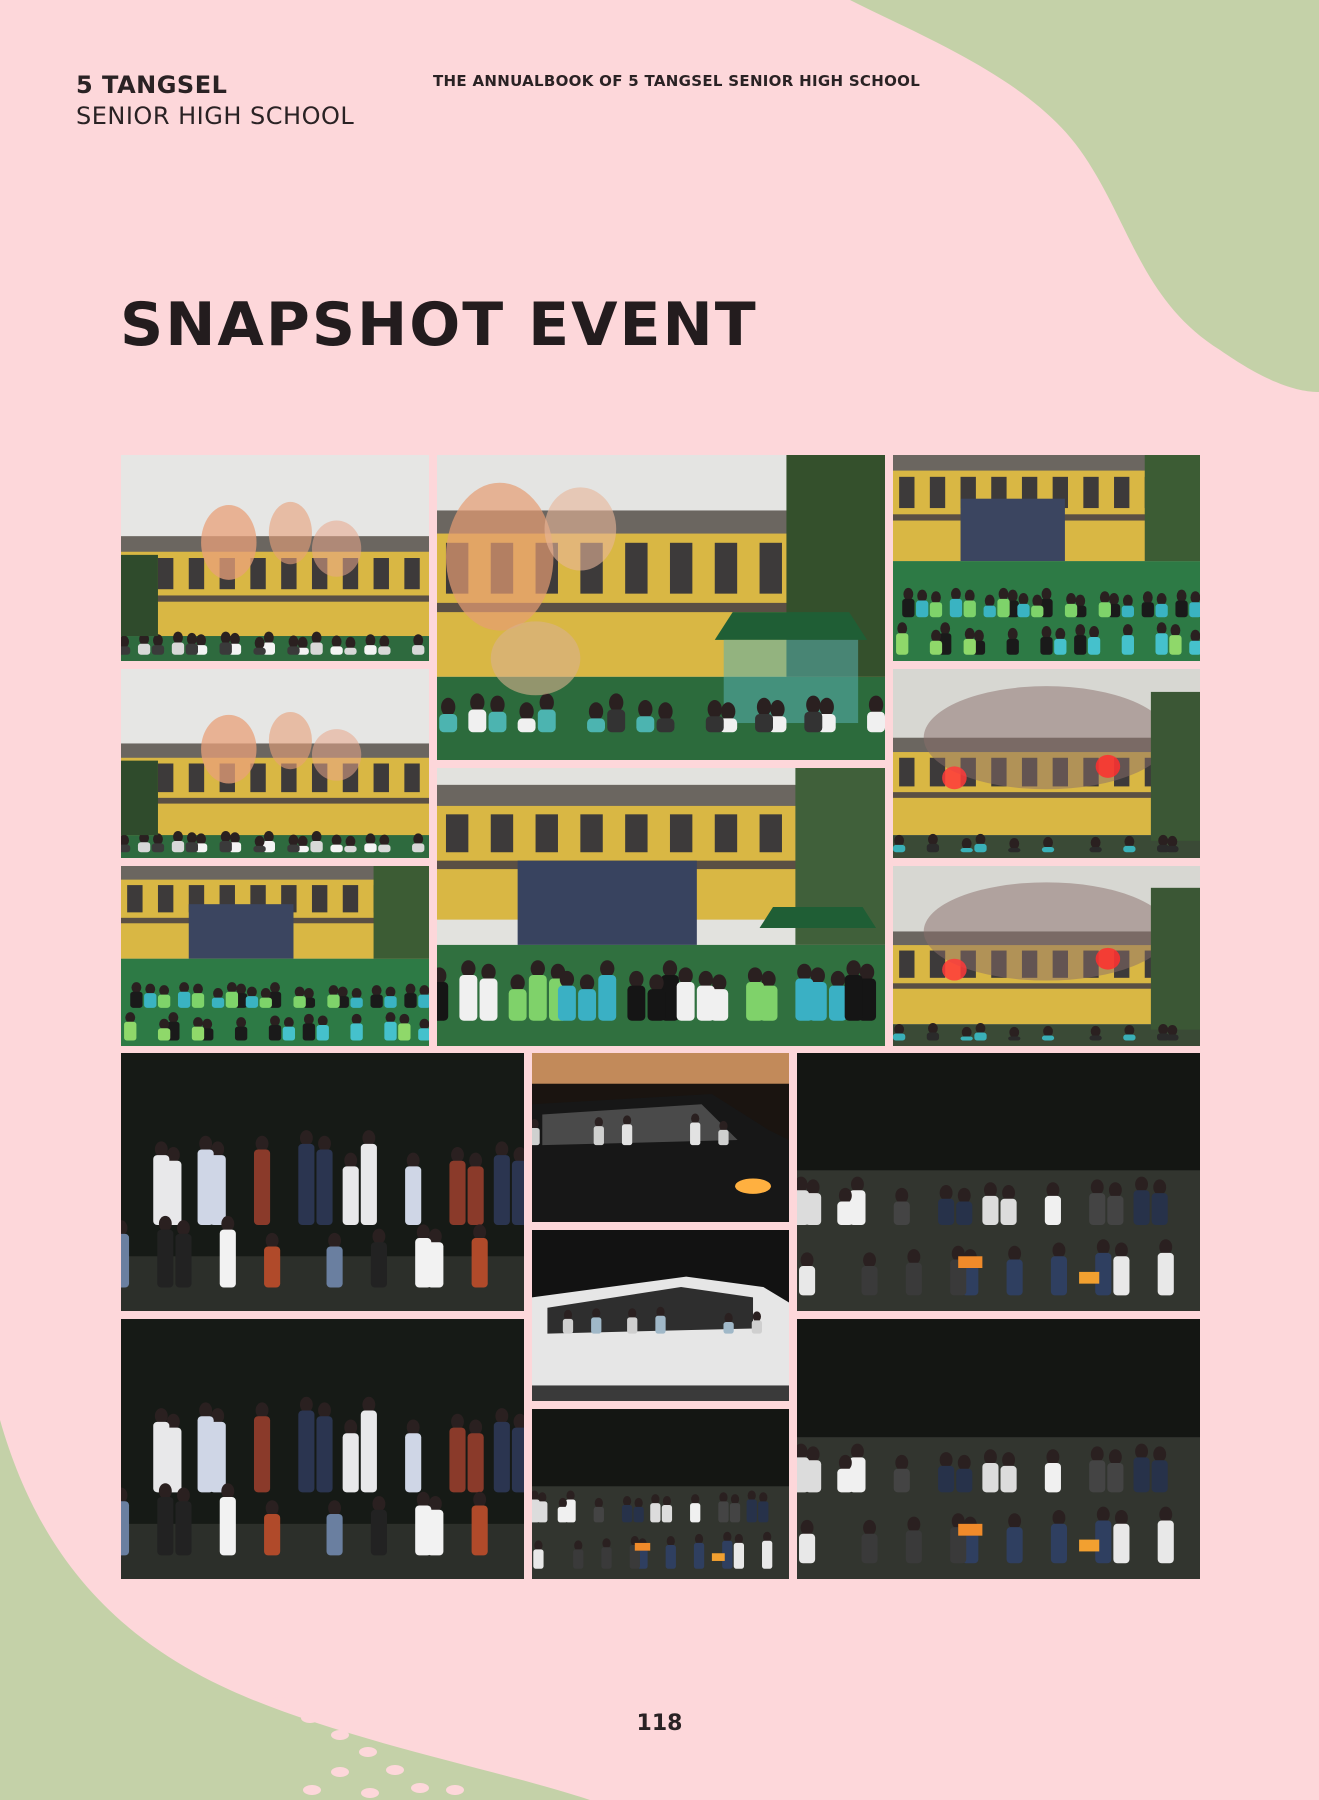 The image size is (1319, 1800). What do you see at coordinates (659, 1723) in the screenshot?
I see `page-number: 118` at bounding box center [659, 1723].